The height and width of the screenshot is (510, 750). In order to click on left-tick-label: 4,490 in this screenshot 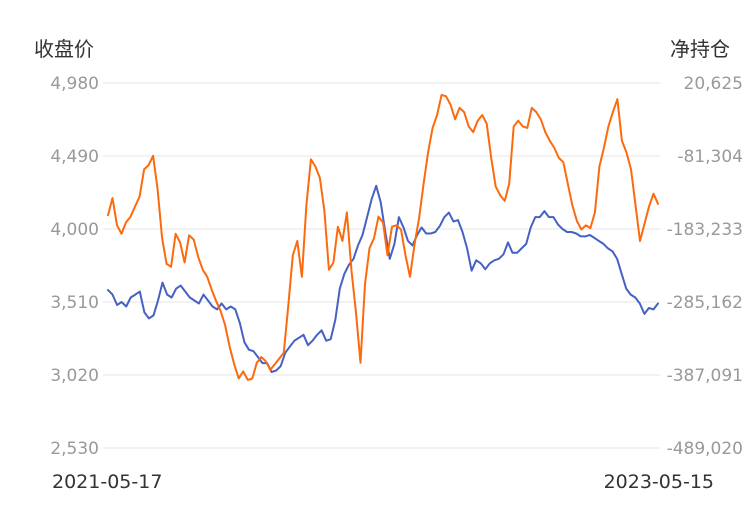, I will do `click(74, 157)`.